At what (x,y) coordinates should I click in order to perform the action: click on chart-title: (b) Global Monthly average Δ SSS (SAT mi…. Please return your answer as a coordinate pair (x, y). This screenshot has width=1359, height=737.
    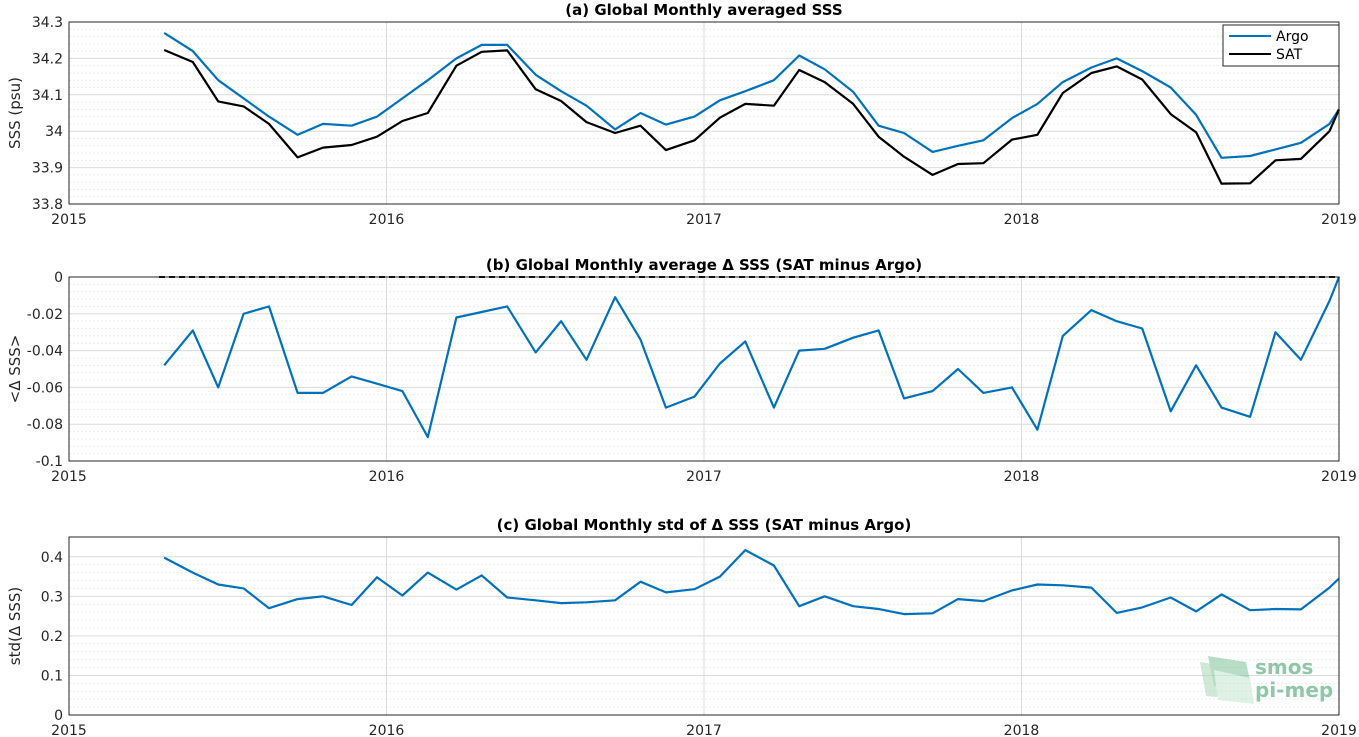
    Looking at the image, I should click on (704, 265).